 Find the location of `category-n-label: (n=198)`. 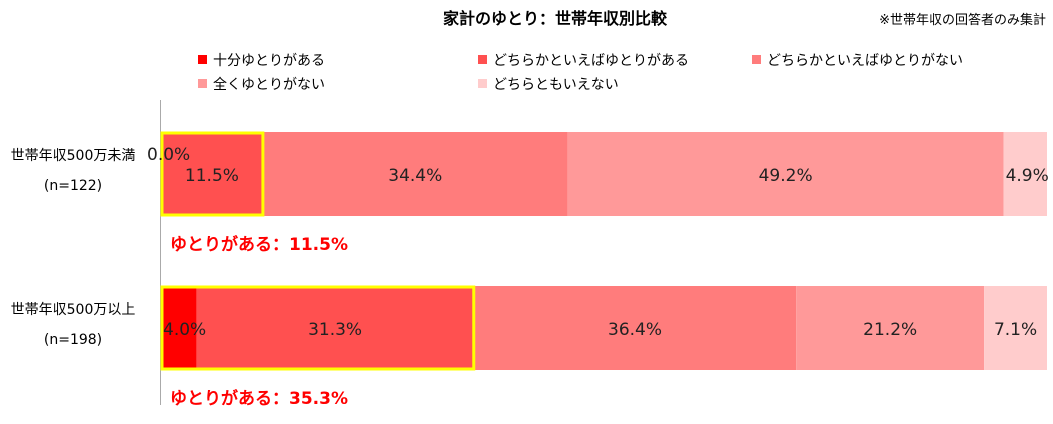

category-n-label: (n=198) is located at coordinates (73, 340).